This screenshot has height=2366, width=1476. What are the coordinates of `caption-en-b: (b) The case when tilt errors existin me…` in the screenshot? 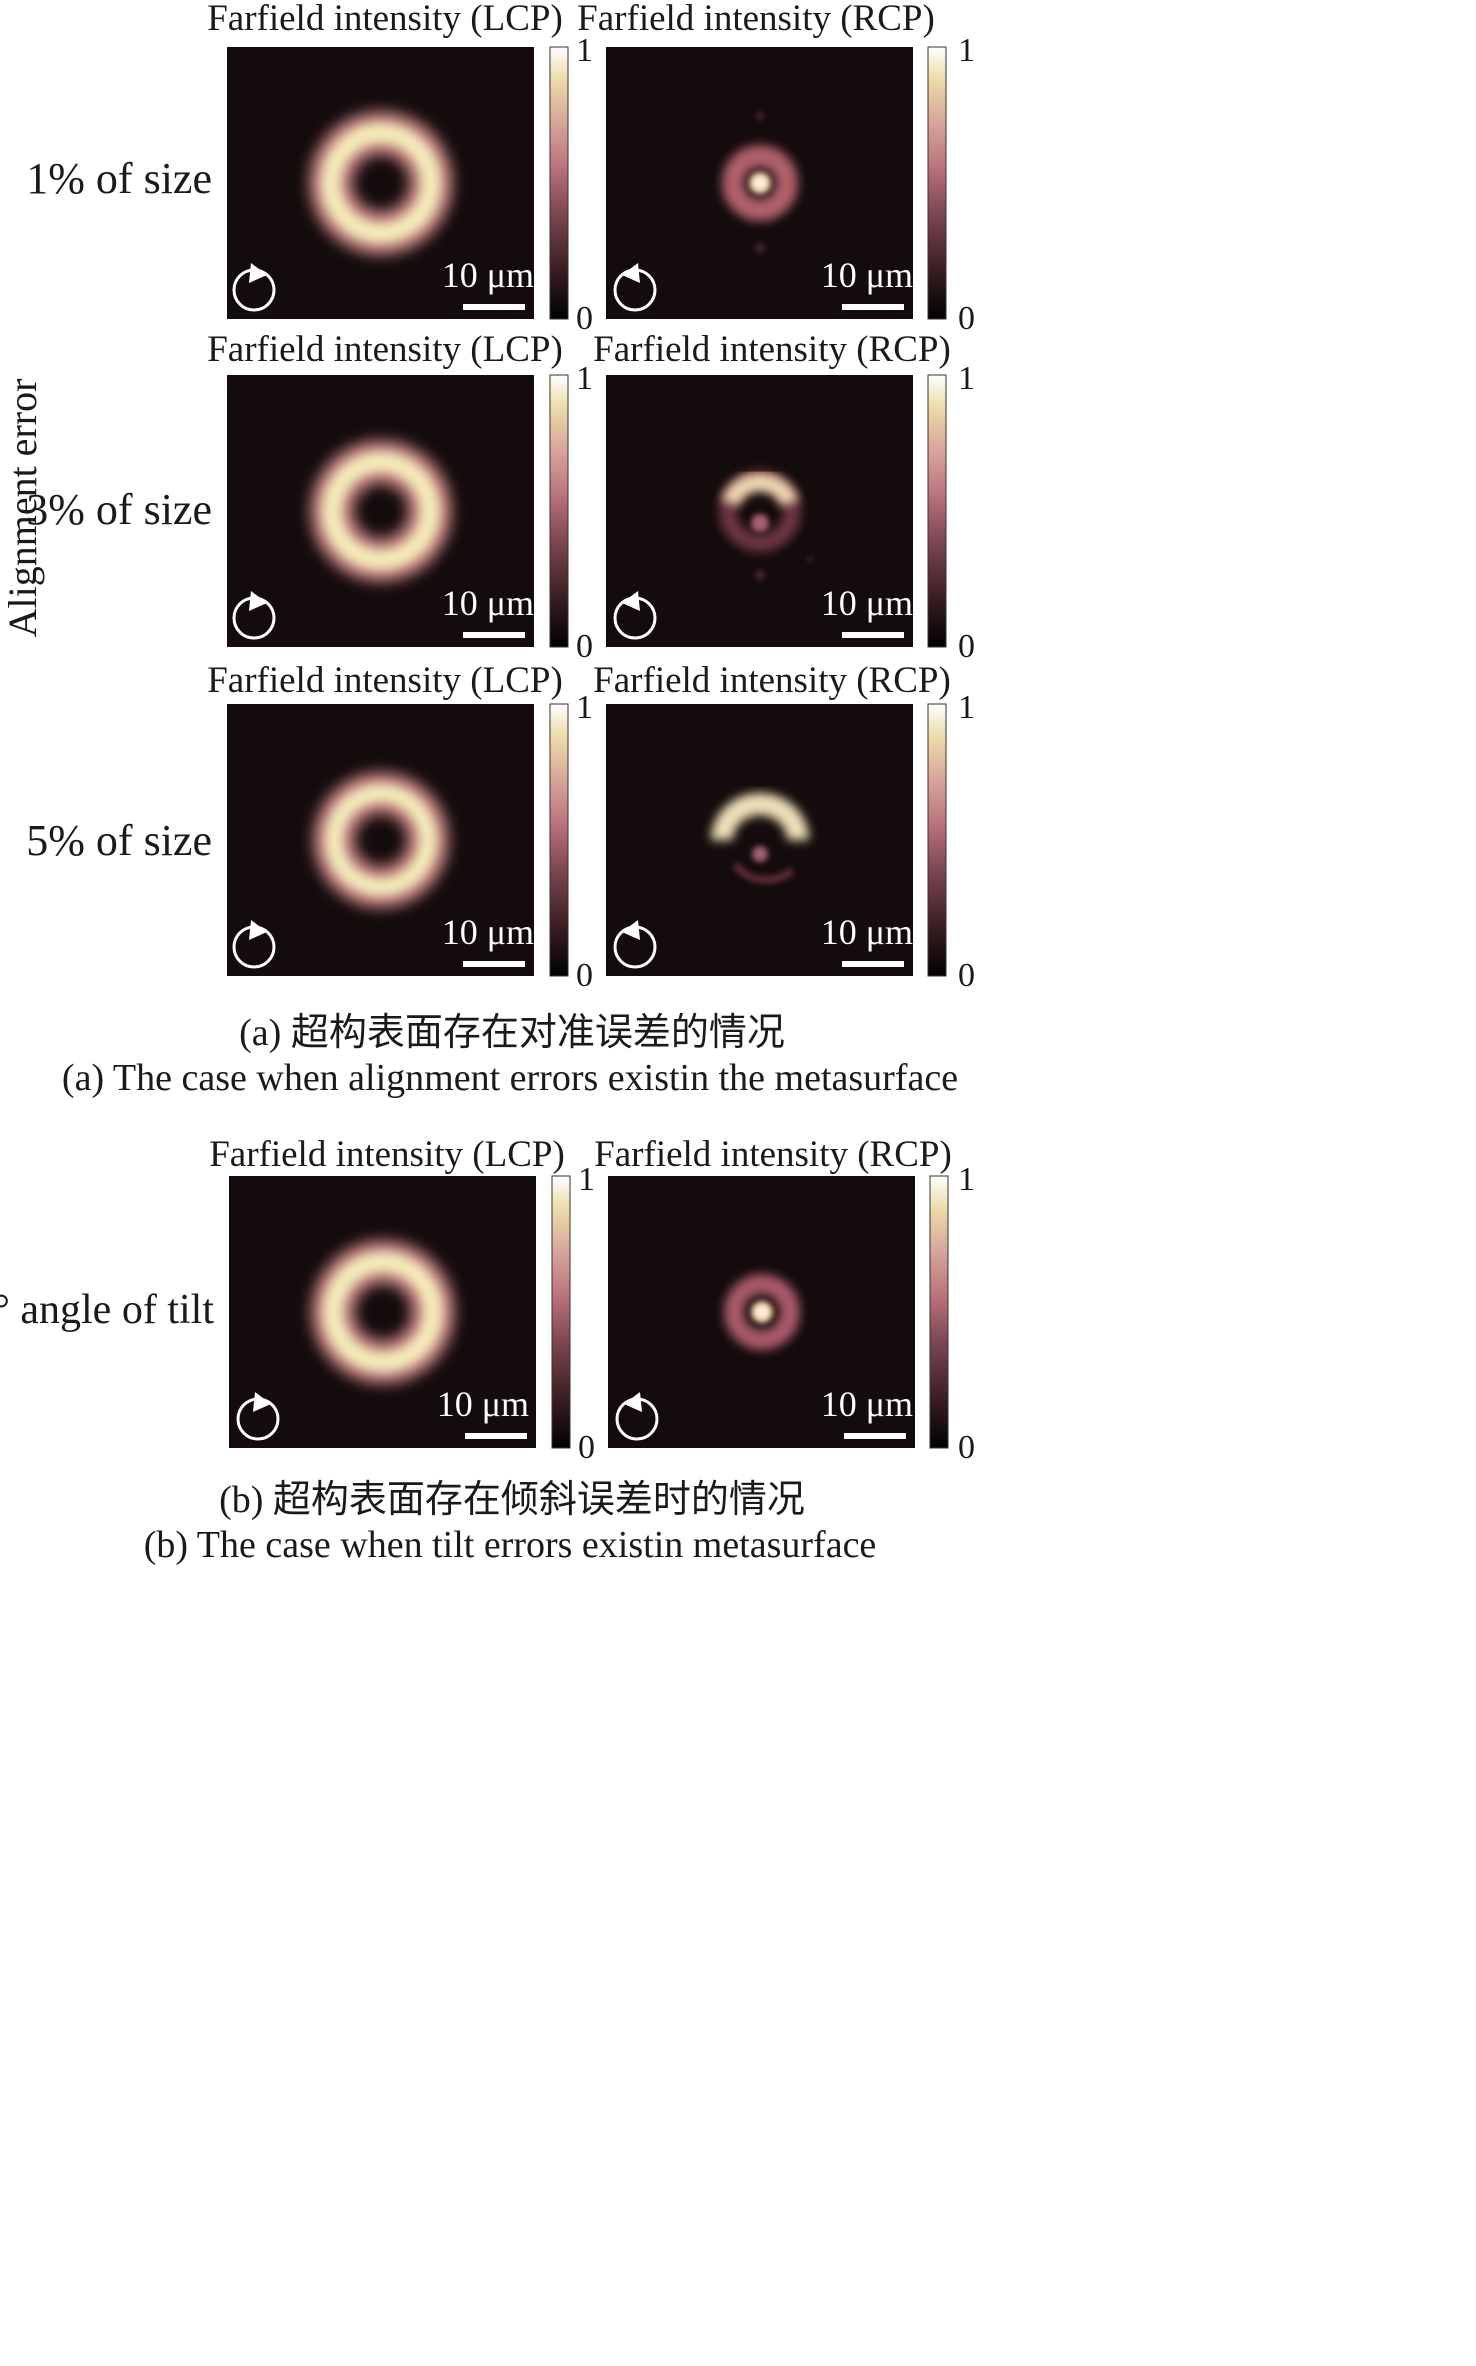 It's located at (510, 1545).